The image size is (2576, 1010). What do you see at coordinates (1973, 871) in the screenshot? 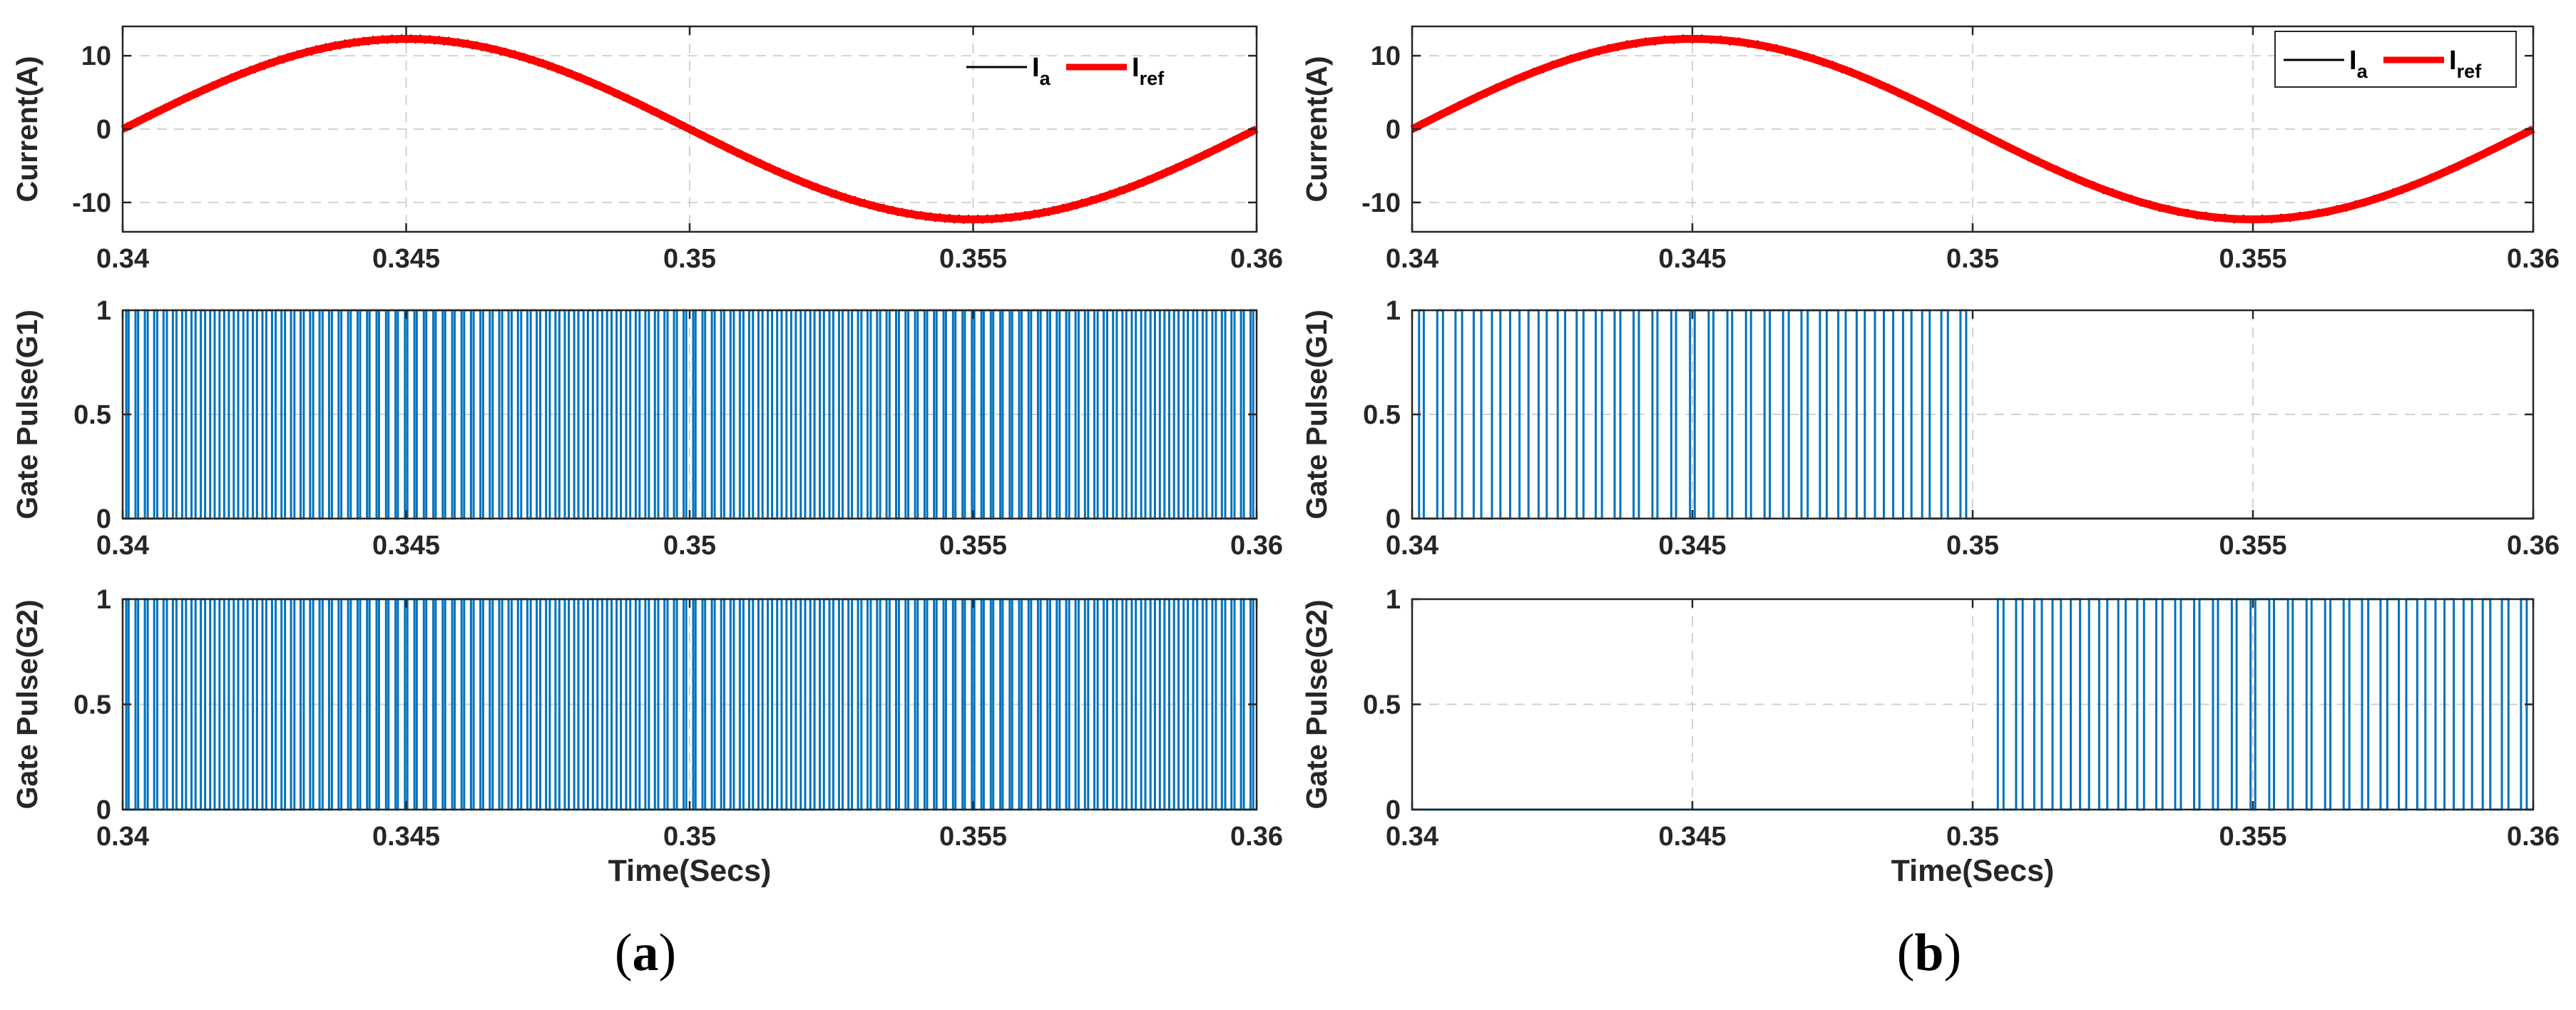
I see `chart-b-3-x-label: Time(Secs)` at bounding box center [1973, 871].